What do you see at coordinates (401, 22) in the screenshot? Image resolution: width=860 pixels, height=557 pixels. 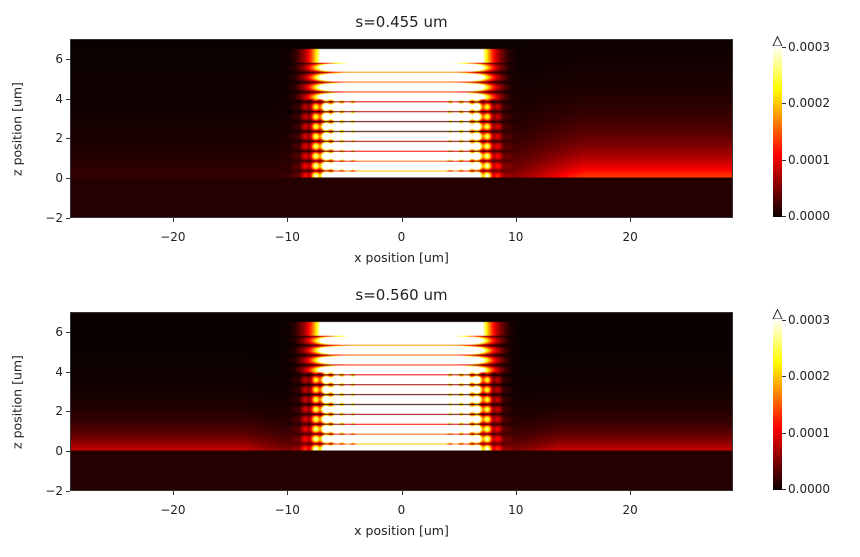 I see `plot-title: s=0.455 um` at bounding box center [401, 22].